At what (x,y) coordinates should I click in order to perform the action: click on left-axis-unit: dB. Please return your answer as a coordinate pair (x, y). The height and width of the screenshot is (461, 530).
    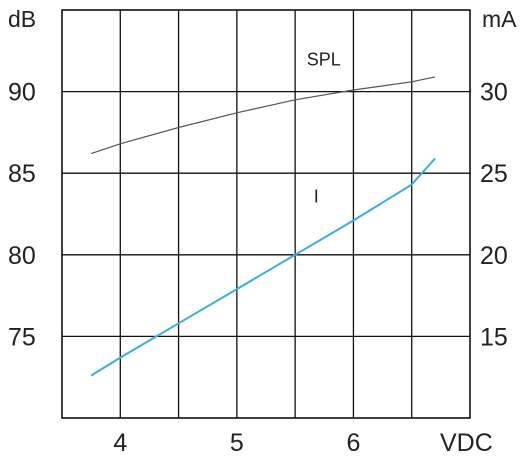
    Looking at the image, I should click on (22, 19).